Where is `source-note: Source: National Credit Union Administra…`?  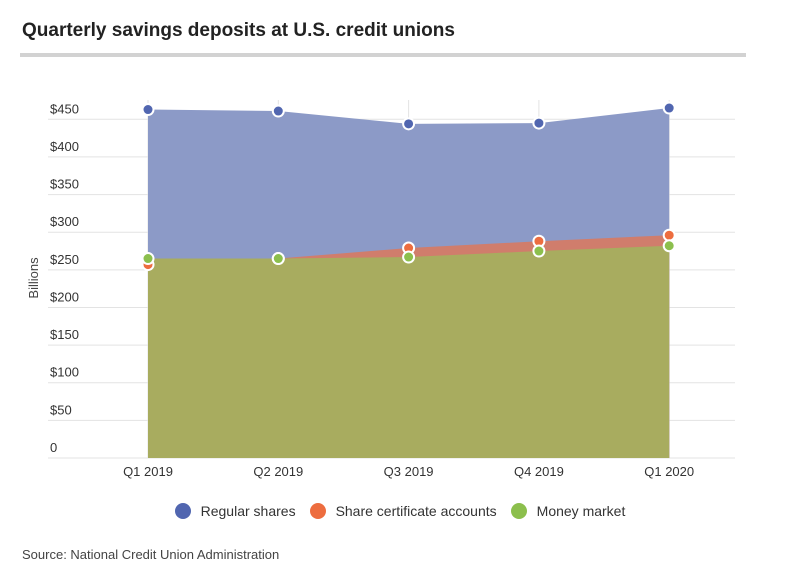
source-note: Source: National Credit Union Administra… is located at coordinates (151, 554).